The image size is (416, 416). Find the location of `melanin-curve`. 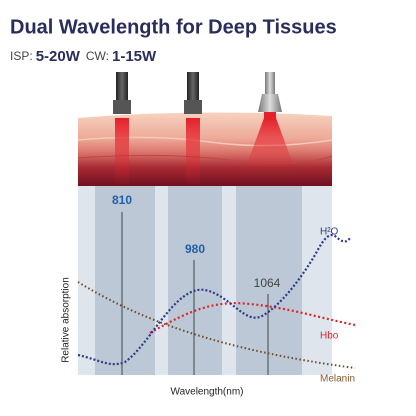

melanin-curve is located at coordinates (216, 325).